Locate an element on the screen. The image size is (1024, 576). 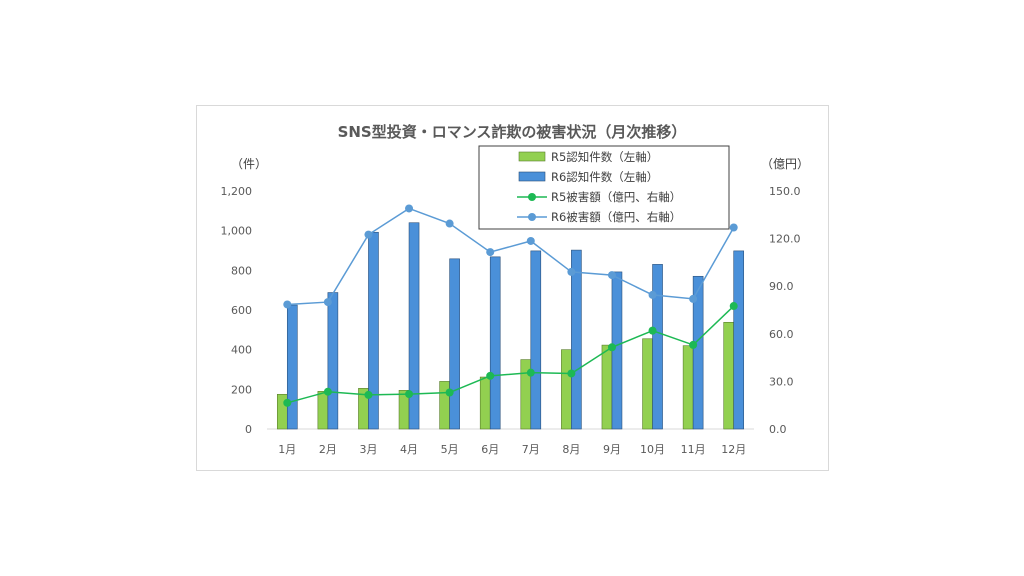
right-tick-label: 90.0 is located at coordinates (781, 286).